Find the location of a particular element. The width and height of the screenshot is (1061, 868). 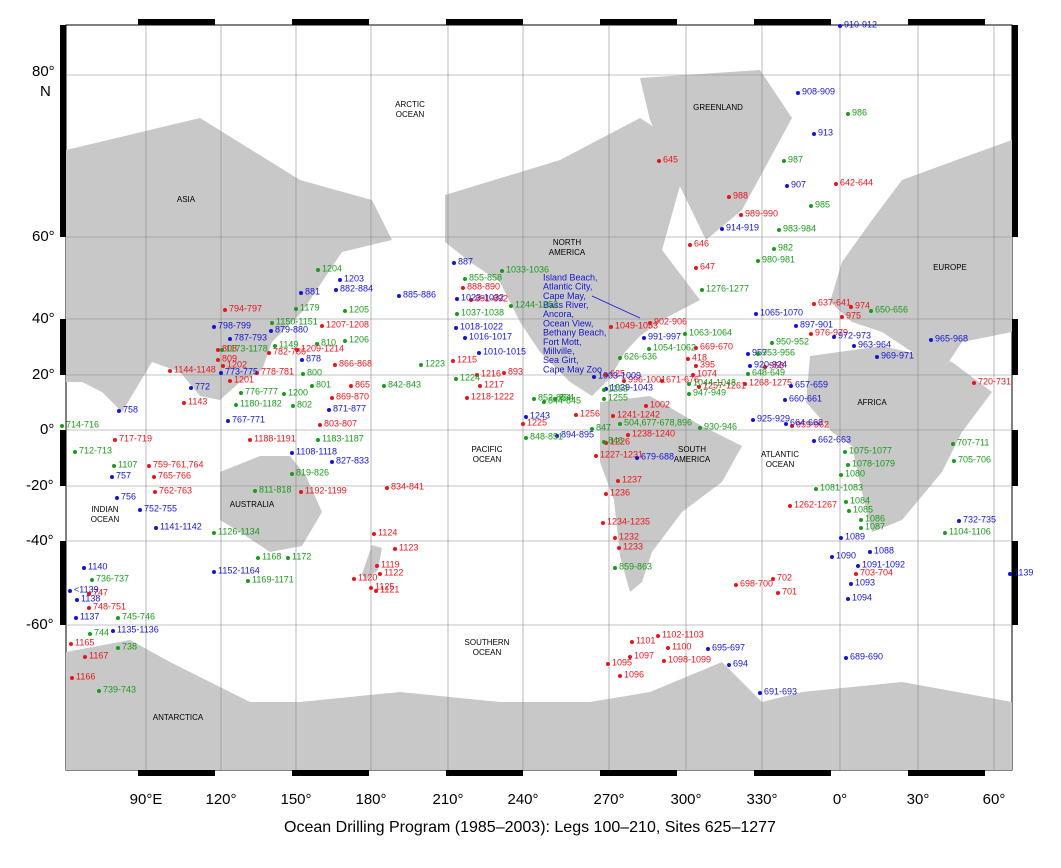

site-label: 1244-1252 is located at coordinates (536, 304).